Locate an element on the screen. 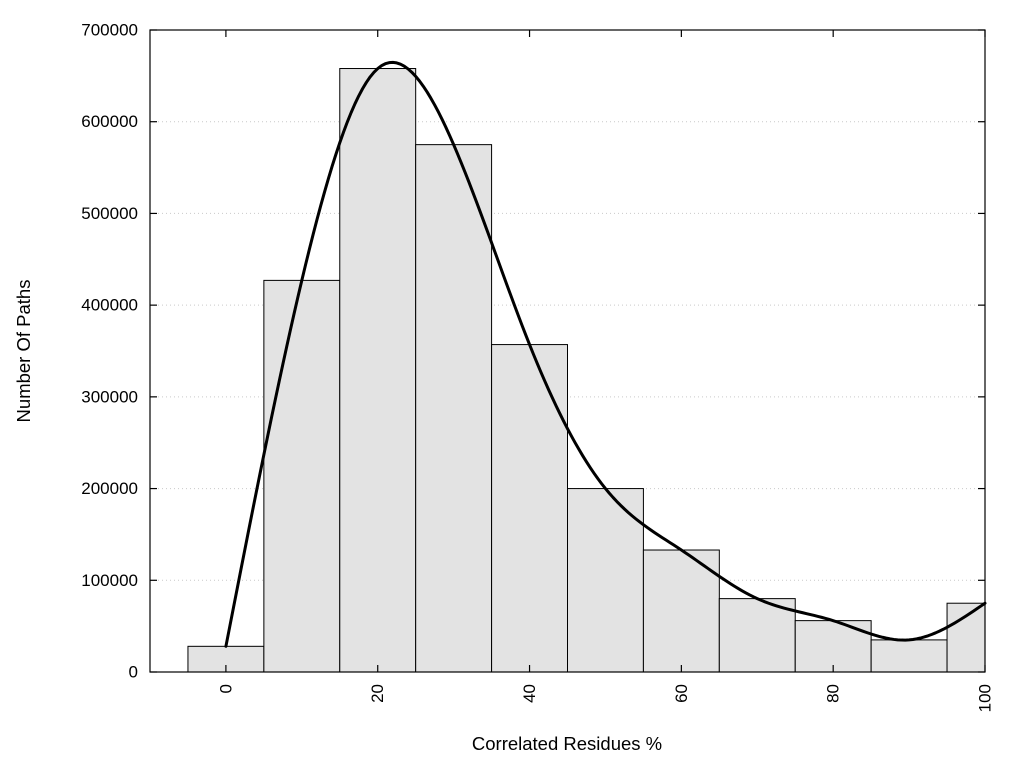 Image resolution: width=1024 pixels, height=768 pixels. y-tick-label: 100000 is located at coordinates (109, 580).